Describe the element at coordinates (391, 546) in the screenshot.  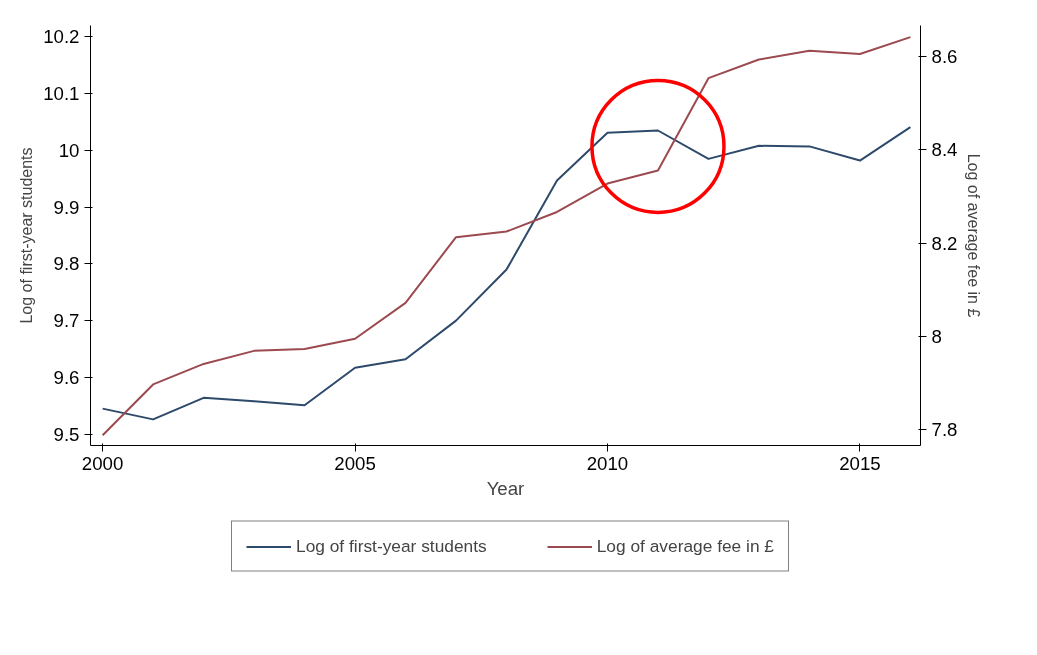
I see `legend-label: Log of first-year students` at that location.